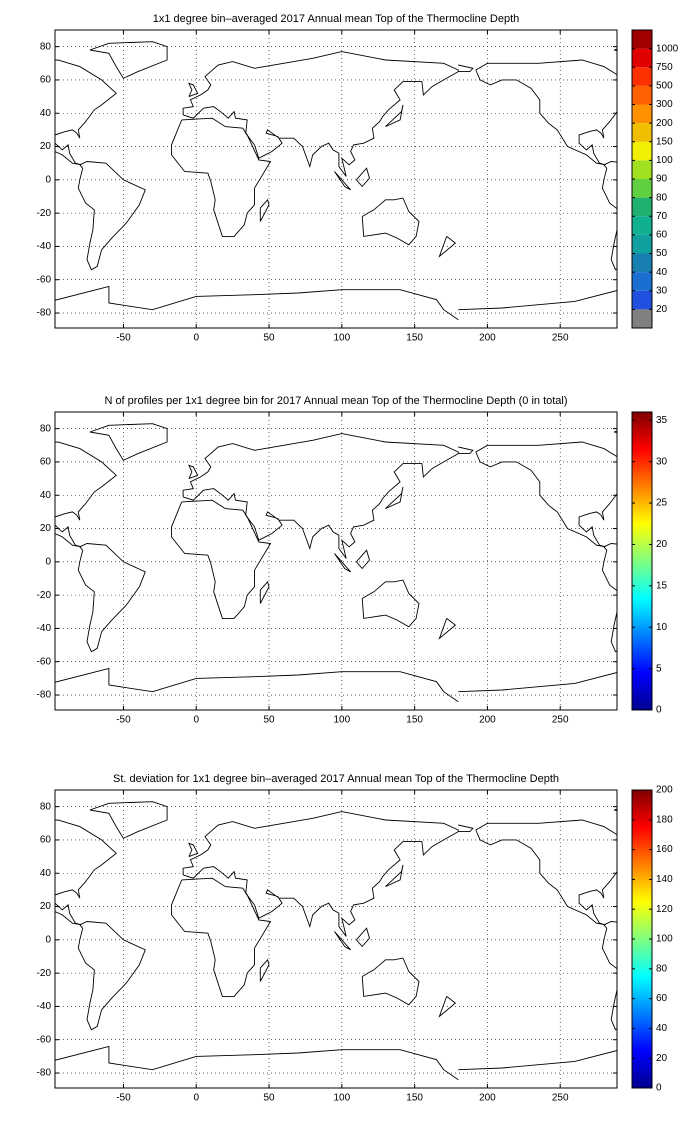  What do you see at coordinates (44, 695) in the screenshot?
I see `y-tick-label: -80` at bounding box center [44, 695].